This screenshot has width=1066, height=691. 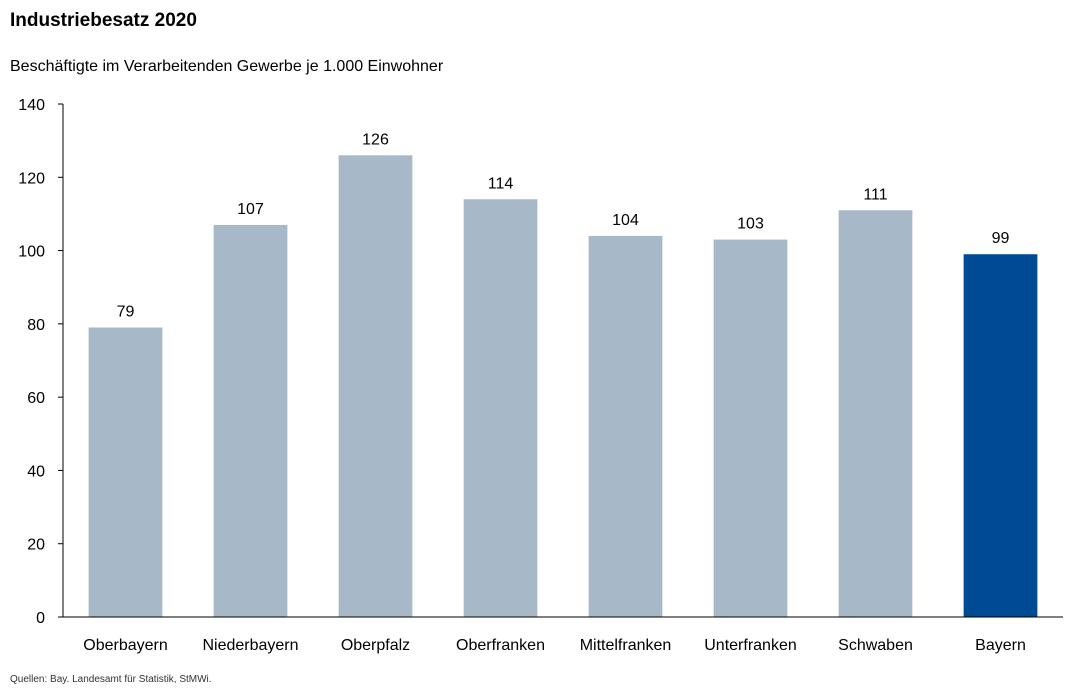 What do you see at coordinates (125, 645) in the screenshot?
I see `x-label-oberbayern: Oberbayern` at bounding box center [125, 645].